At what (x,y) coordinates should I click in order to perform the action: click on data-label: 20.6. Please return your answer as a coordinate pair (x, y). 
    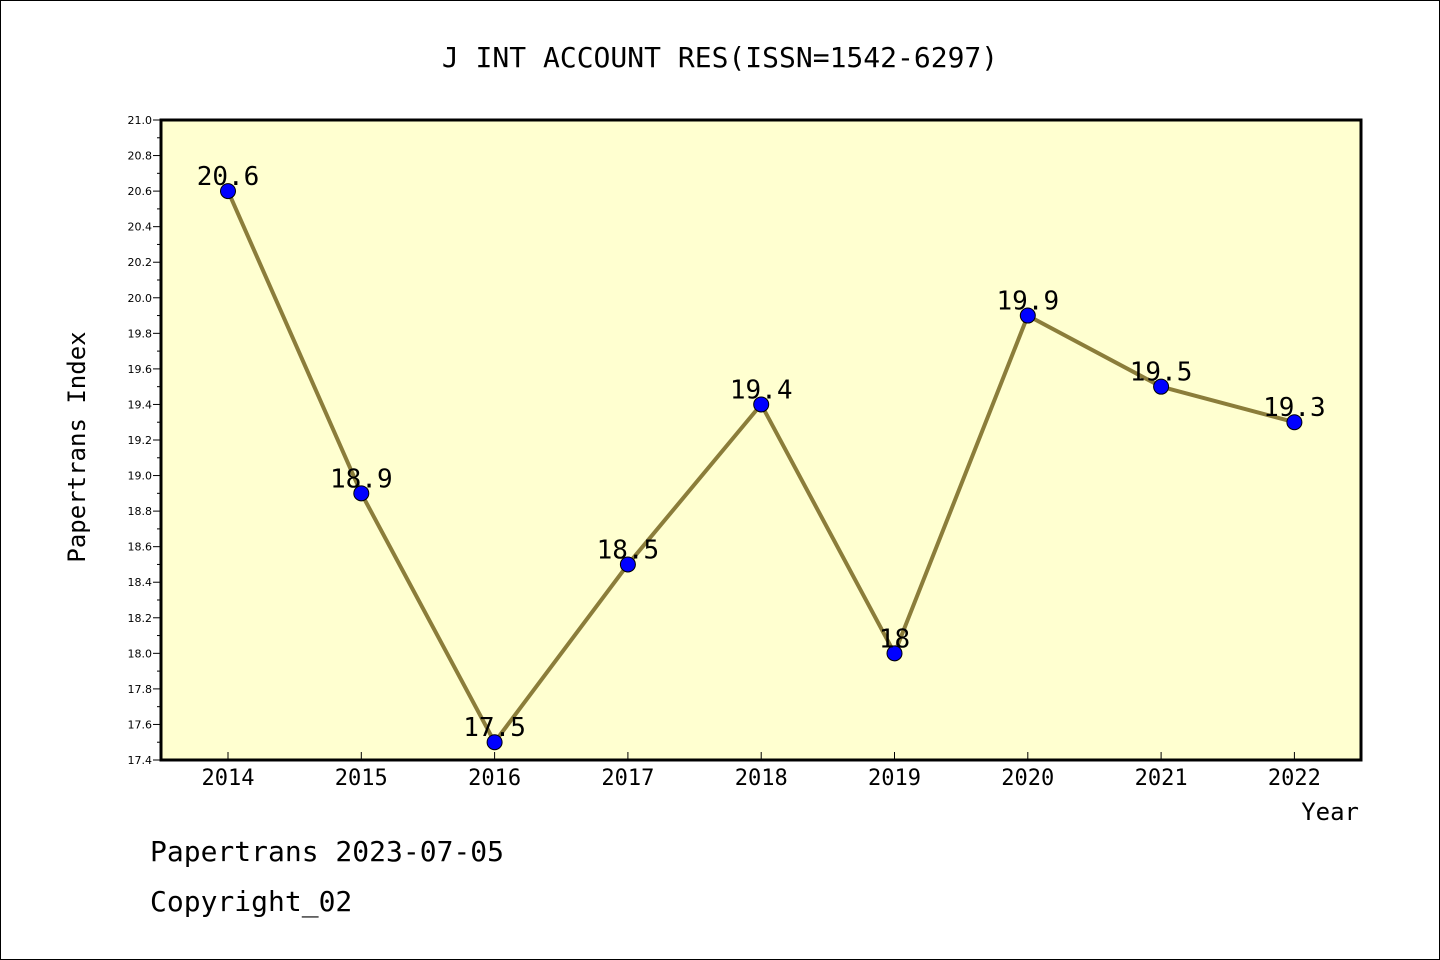
    Looking at the image, I should click on (228, 177).